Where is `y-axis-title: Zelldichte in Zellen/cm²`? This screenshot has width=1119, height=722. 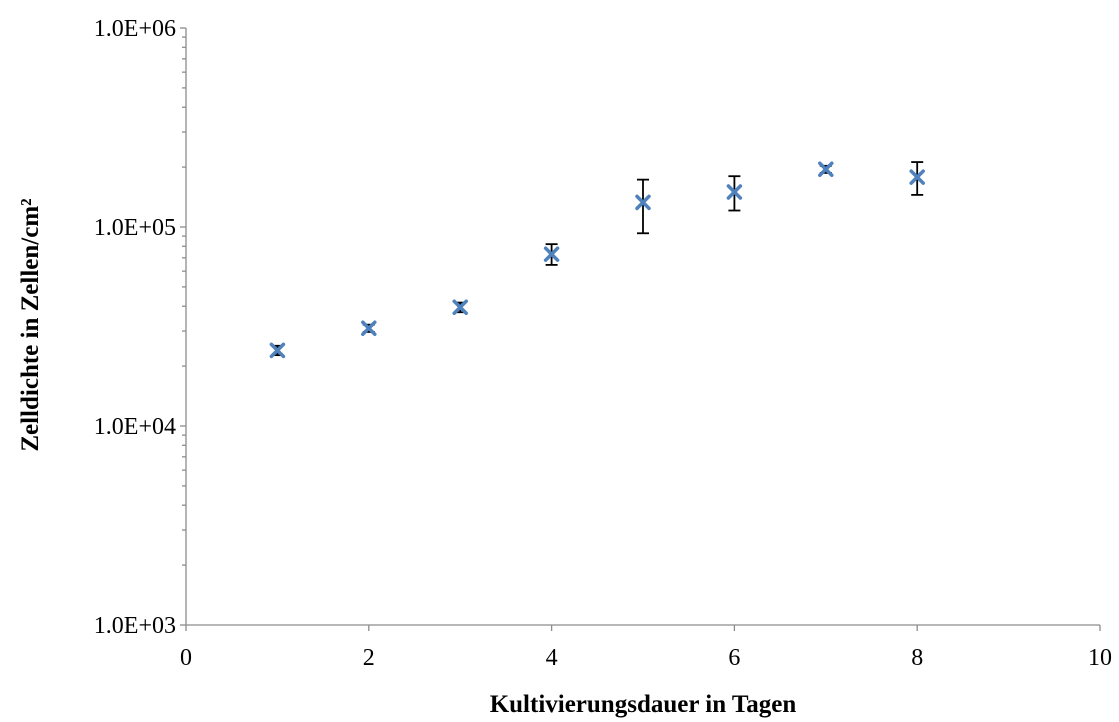
y-axis-title: Zelldichte in Zellen/cm² is located at coordinates (30, 324).